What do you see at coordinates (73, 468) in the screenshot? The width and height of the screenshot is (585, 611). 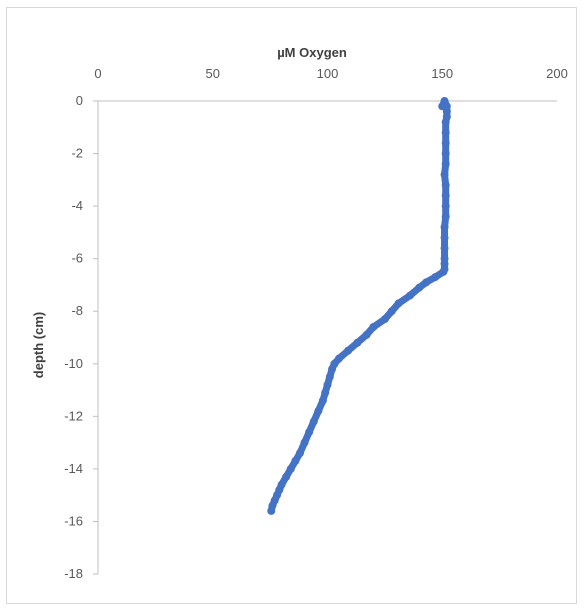 I see `y-tick-label: -14` at bounding box center [73, 468].